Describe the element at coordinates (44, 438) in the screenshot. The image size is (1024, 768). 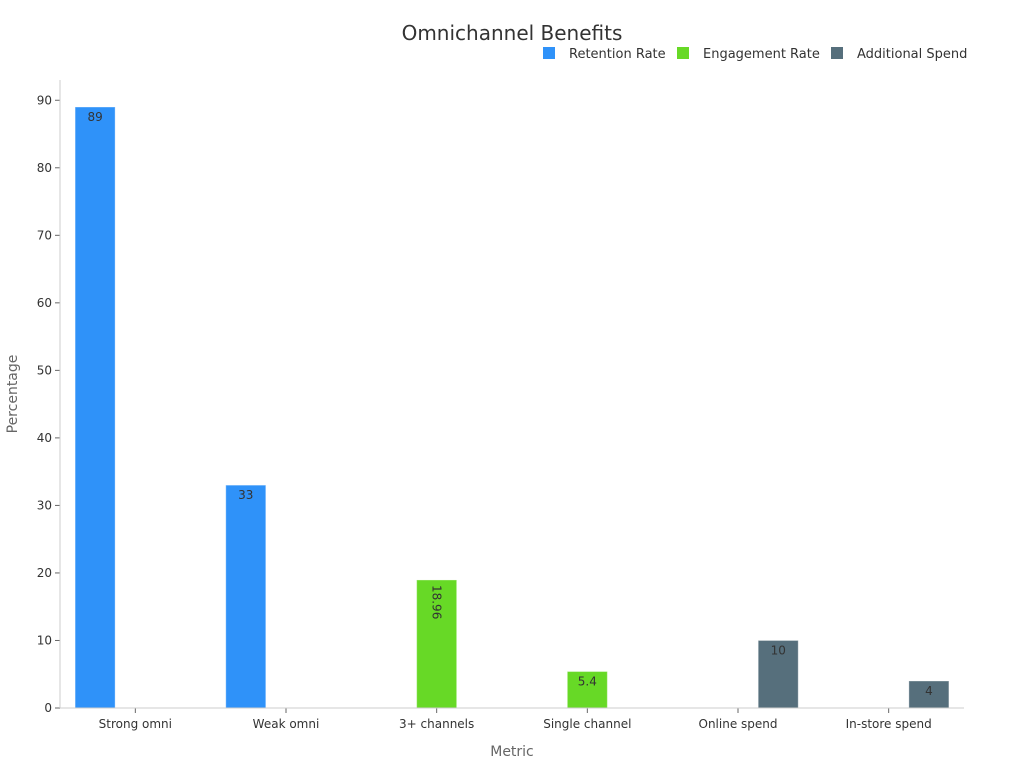
I see `y-tick-label-40: 40` at that location.